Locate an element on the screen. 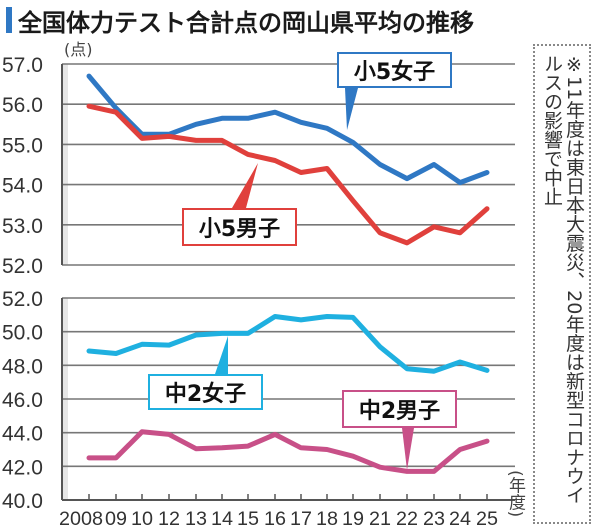  y-tick-label: 50.0 is located at coordinates (22, 333).